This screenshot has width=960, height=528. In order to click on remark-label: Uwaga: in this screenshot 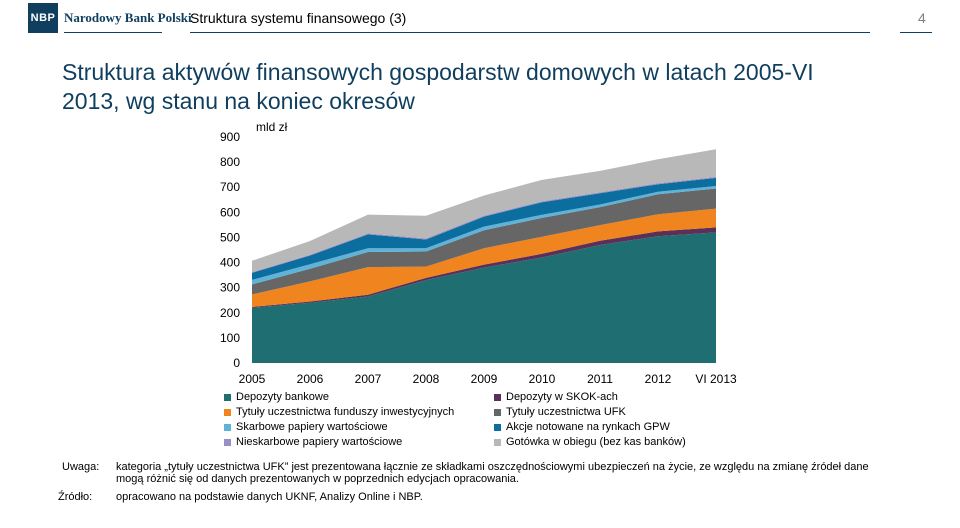, I will do `click(81, 467)`.